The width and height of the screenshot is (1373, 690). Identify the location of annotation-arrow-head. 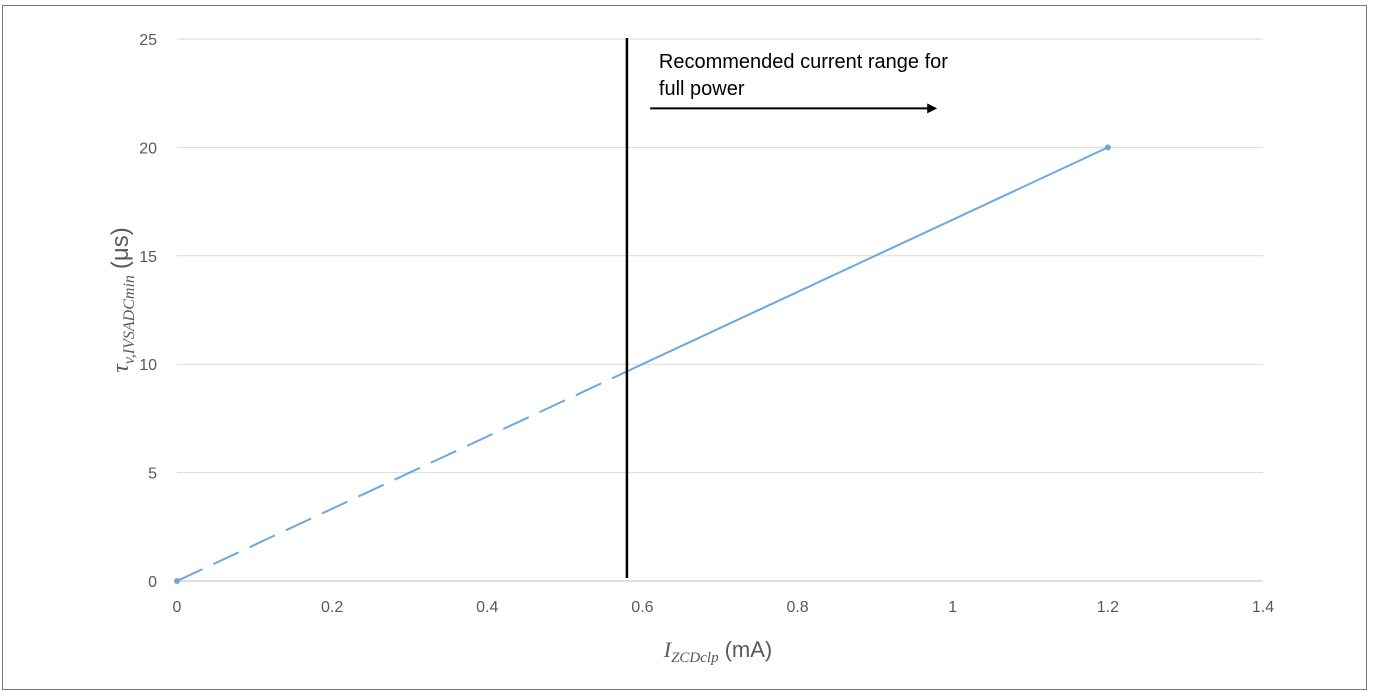
(932, 108).